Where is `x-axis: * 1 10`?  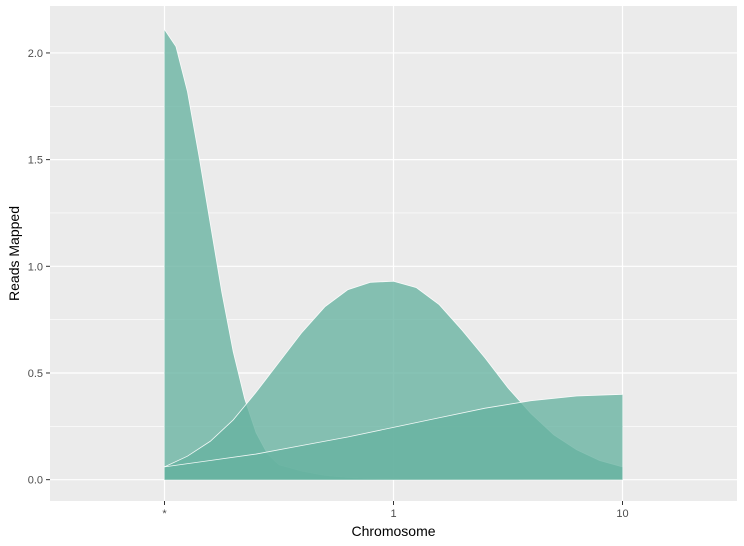 x-axis: * 1 10 is located at coordinates (395, 510).